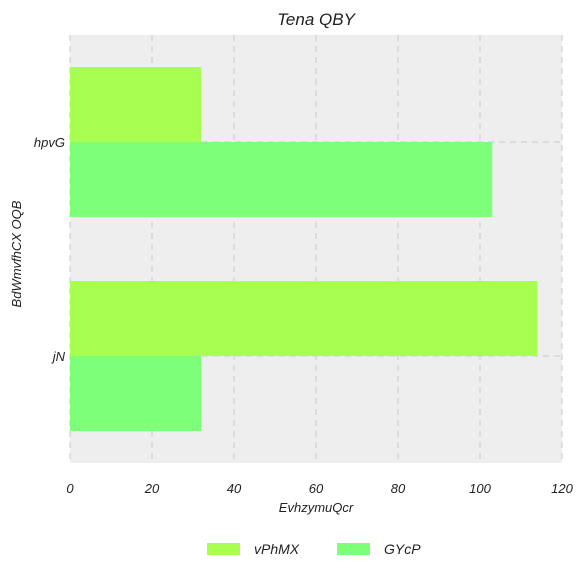  Describe the element at coordinates (480, 488) in the screenshot. I see `x-tick-label: 100` at that location.